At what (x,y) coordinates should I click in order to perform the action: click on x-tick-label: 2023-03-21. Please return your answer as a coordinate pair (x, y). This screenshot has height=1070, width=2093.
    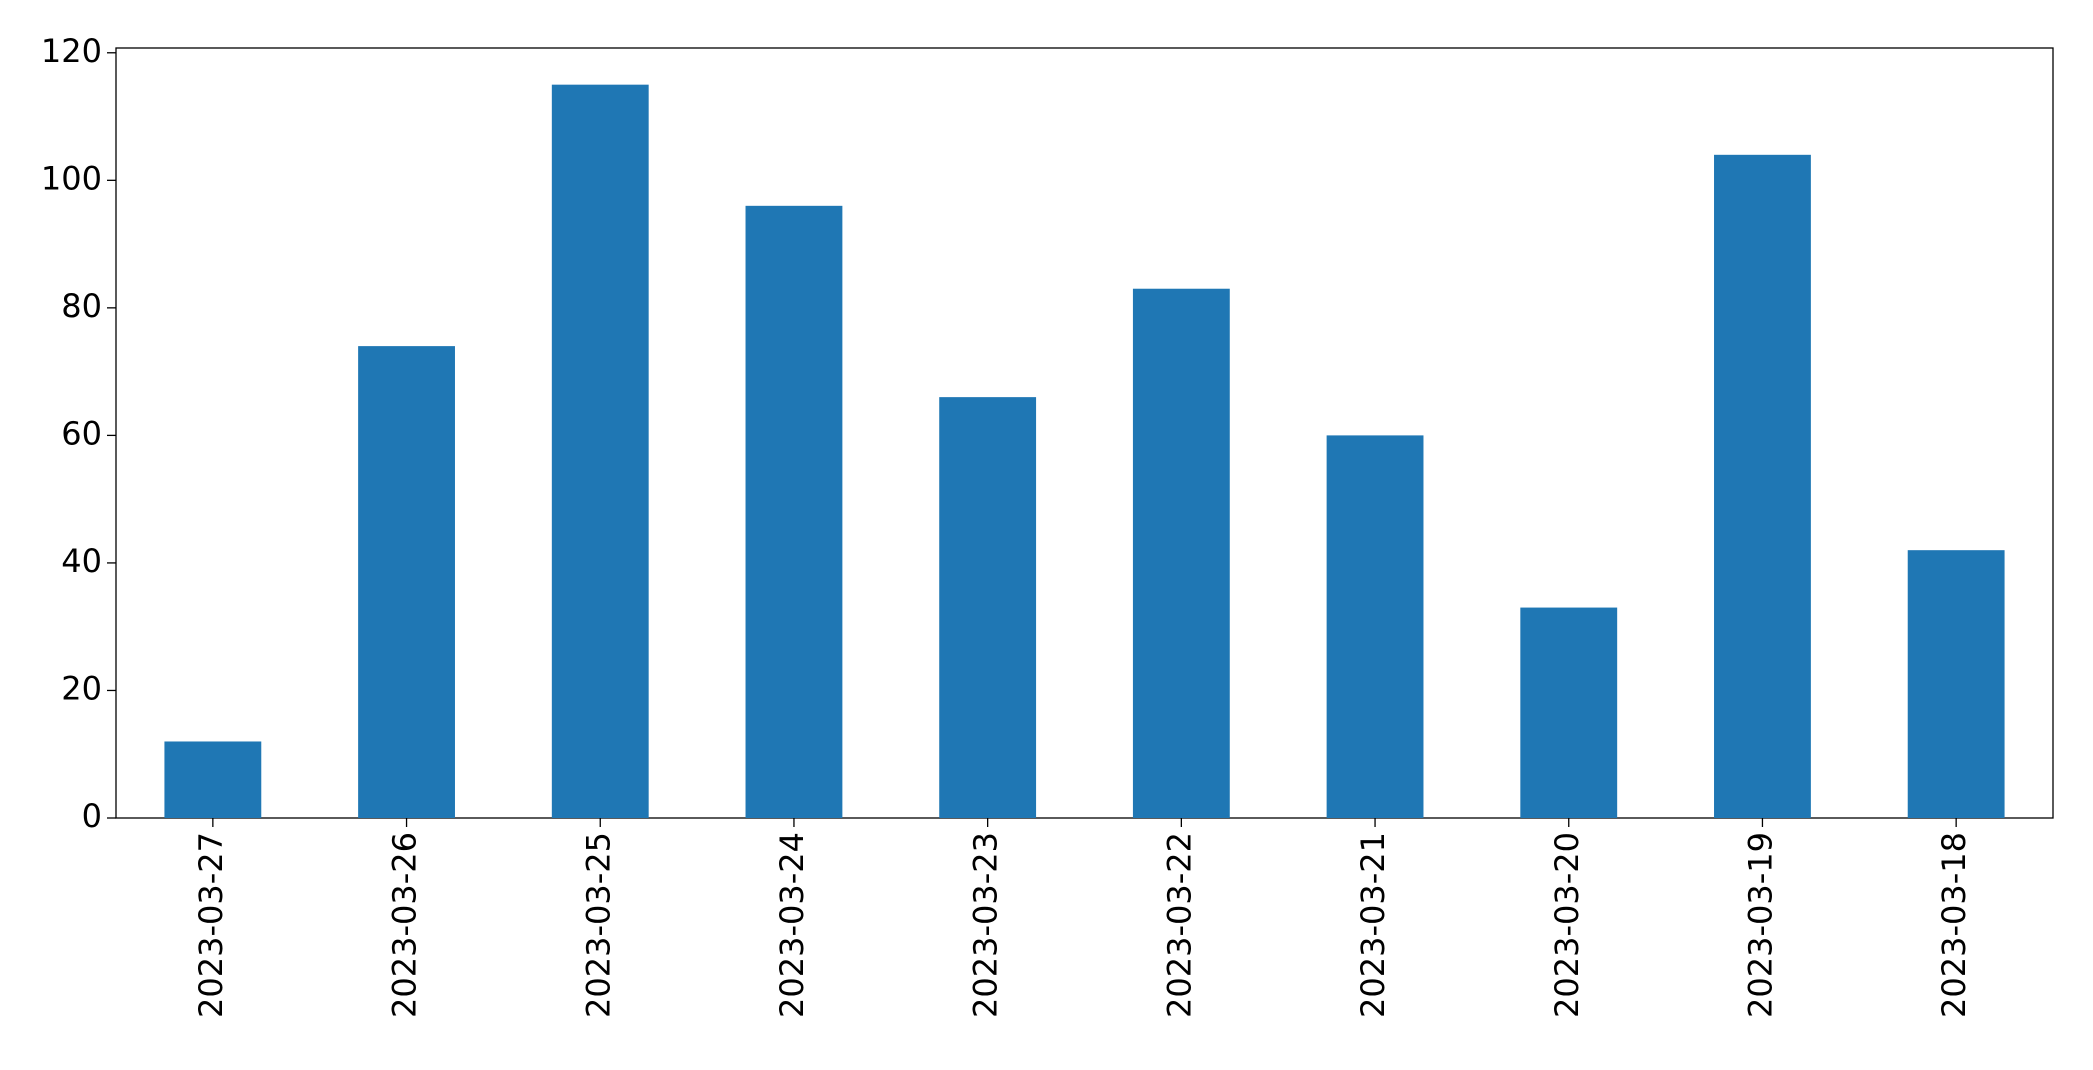
    Looking at the image, I should click on (1373, 925).